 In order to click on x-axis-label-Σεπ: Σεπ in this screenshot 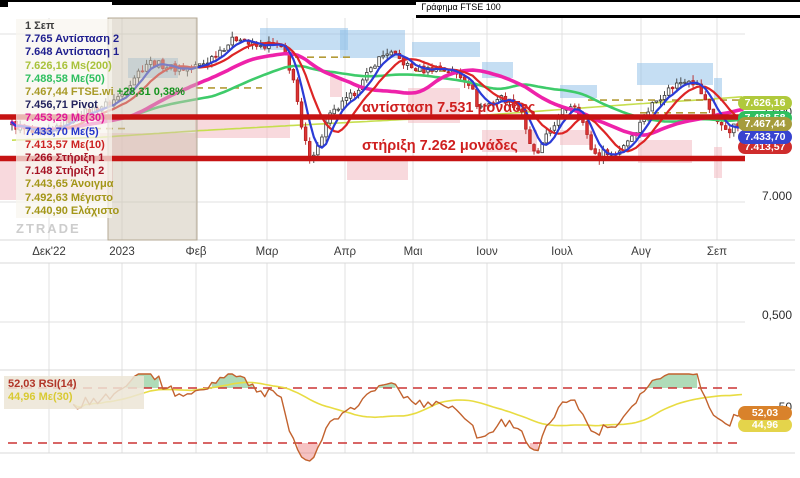, I will do `click(717, 252)`.